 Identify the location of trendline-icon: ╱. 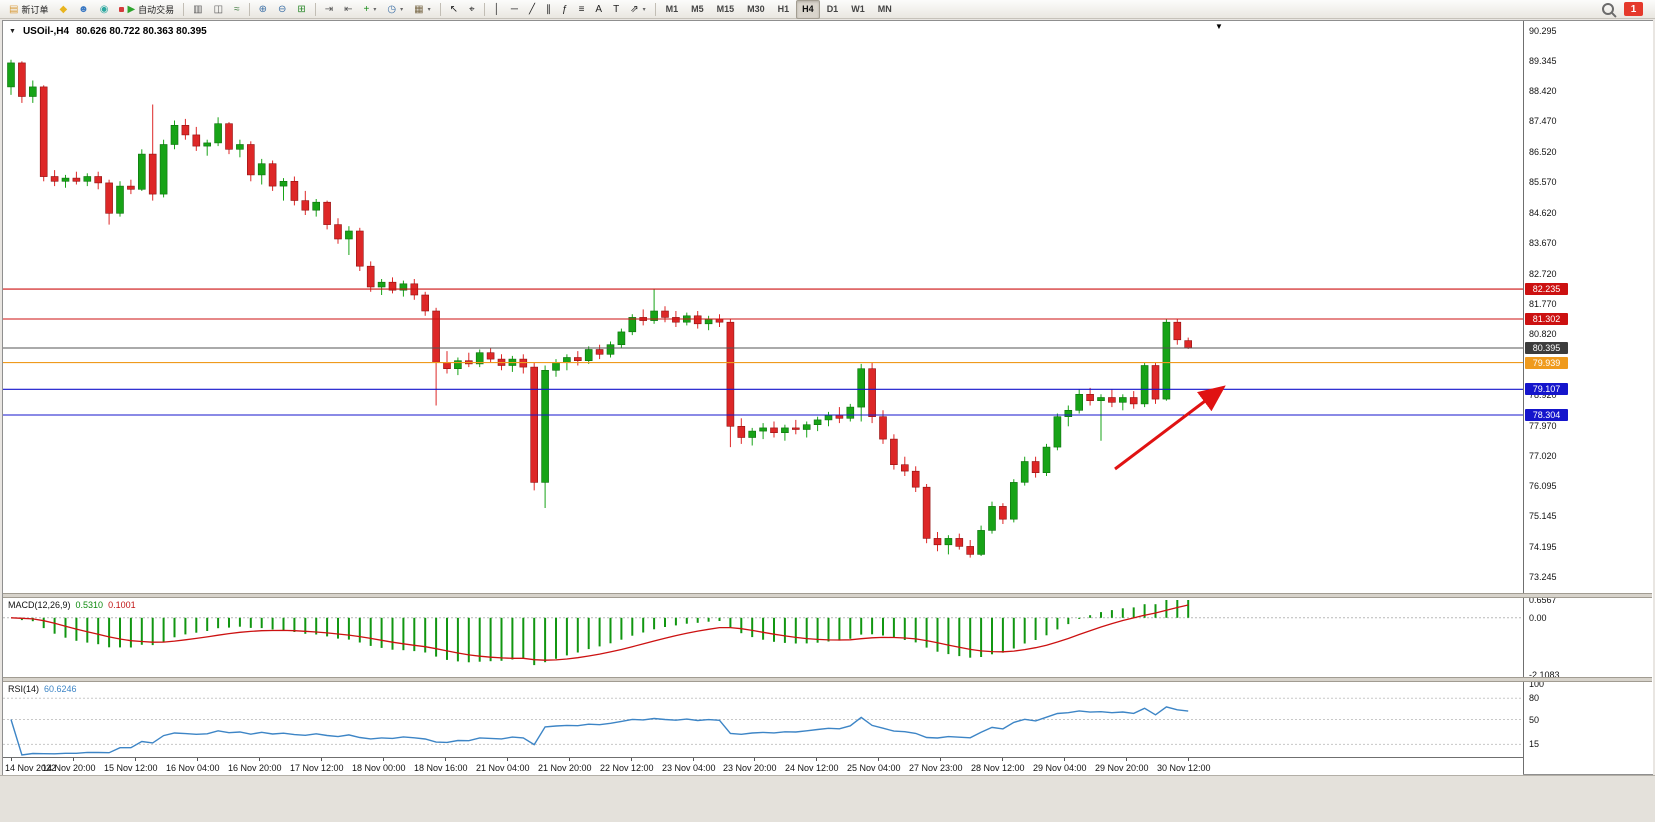
(532, 9).